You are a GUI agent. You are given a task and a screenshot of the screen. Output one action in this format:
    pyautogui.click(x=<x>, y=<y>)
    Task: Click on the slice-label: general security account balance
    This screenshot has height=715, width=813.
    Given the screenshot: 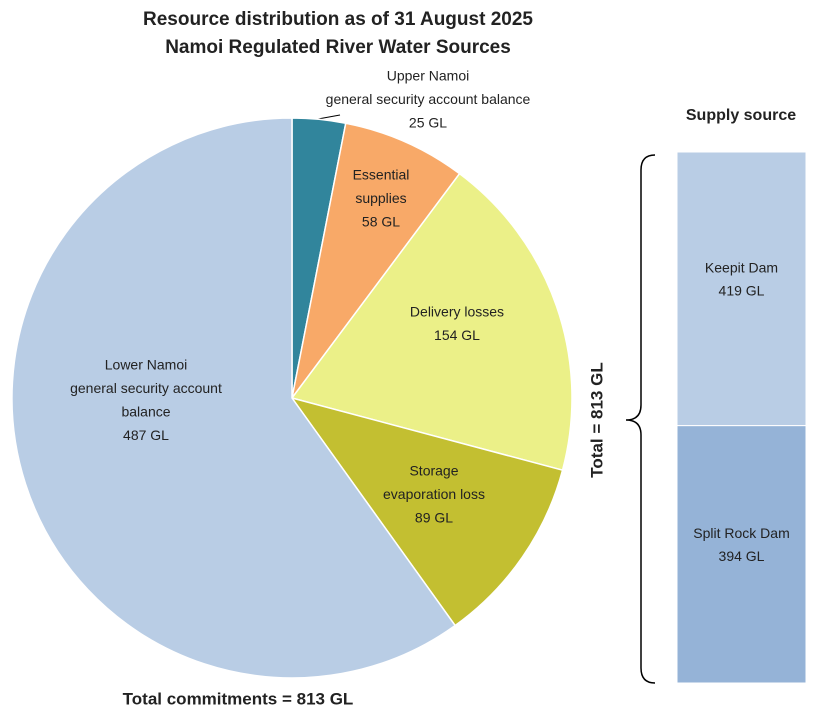 What is the action you would take?
    pyautogui.click(x=428, y=99)
    